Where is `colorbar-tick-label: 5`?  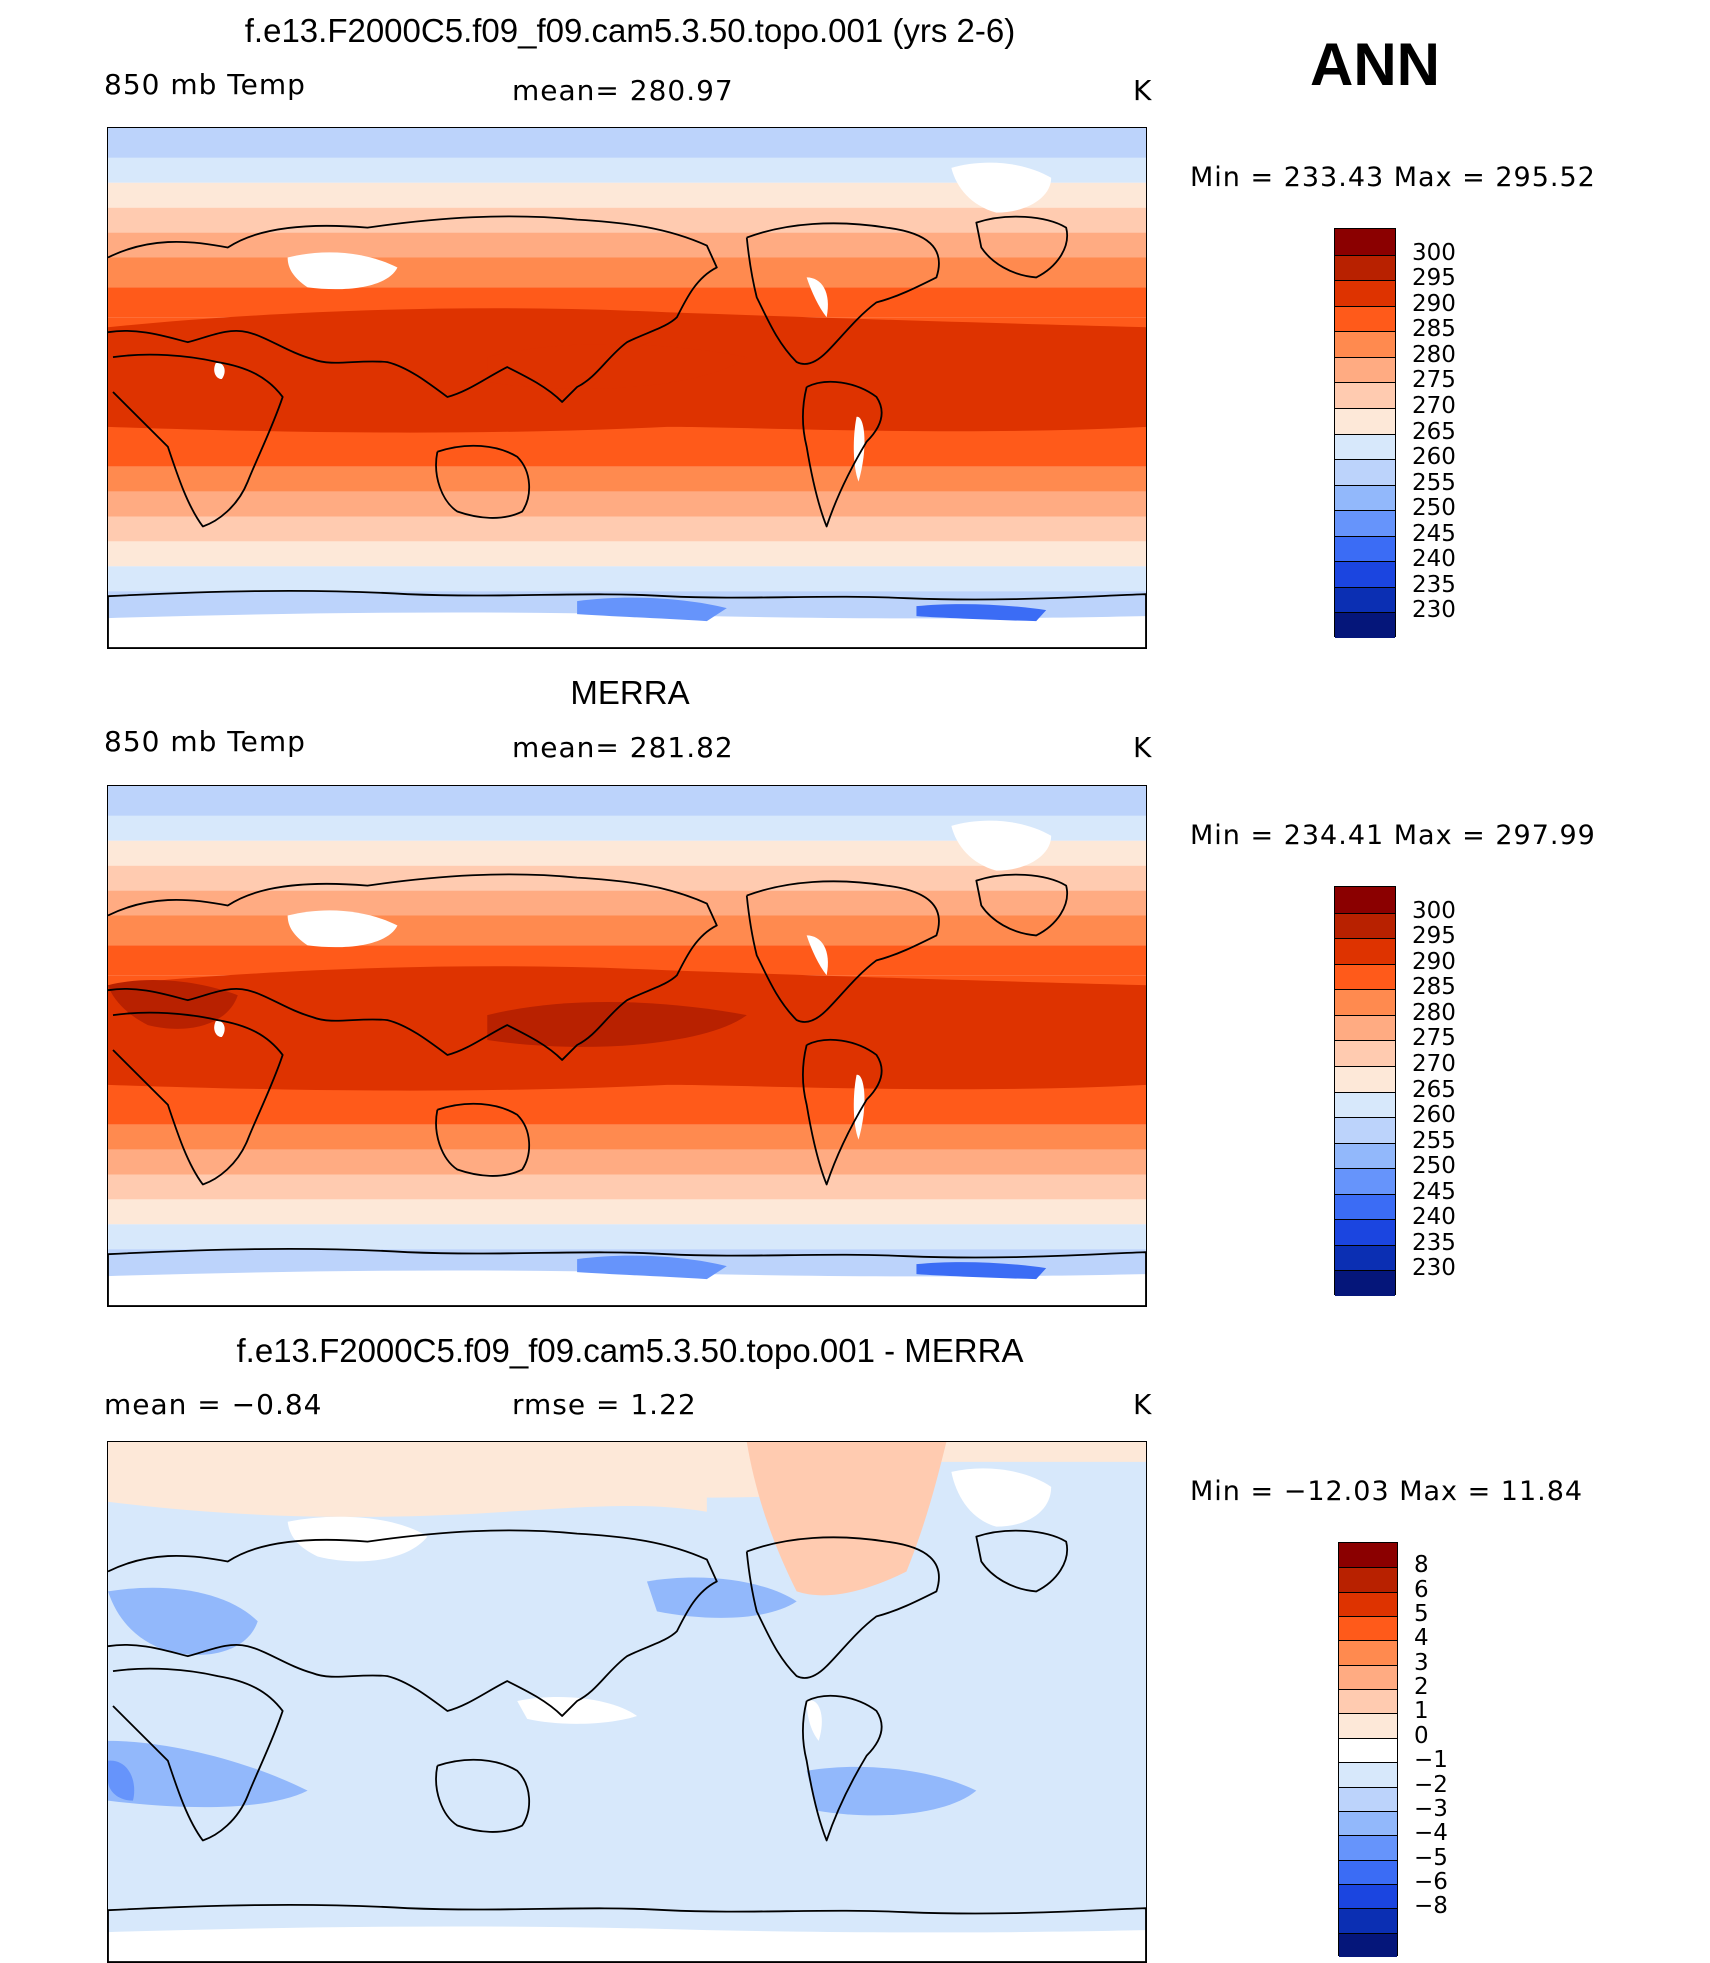 colorbar-tick-label: 5 is located at coordinates (1421, 1614).